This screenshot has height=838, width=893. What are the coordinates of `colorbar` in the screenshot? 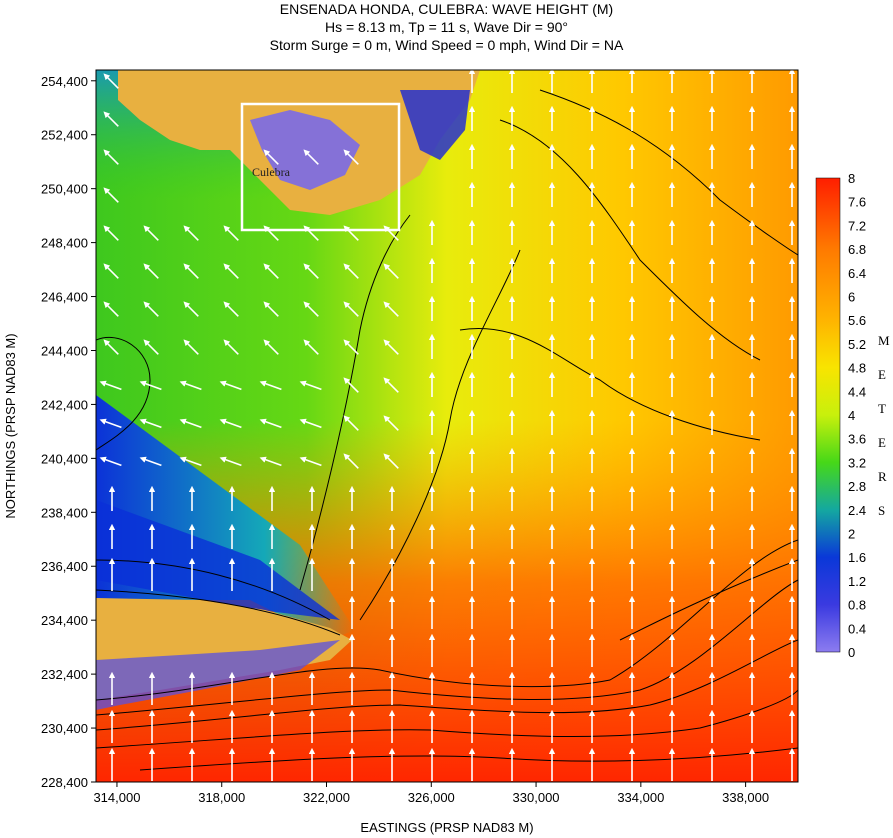 It's located at (828, 415).